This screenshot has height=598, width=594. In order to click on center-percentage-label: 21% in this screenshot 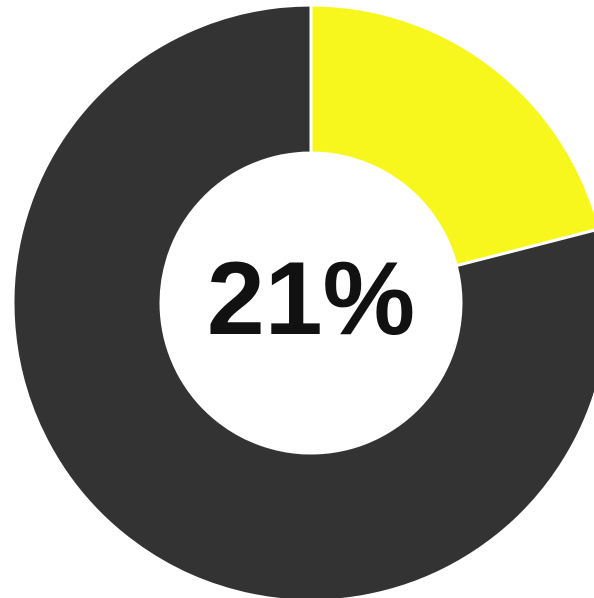, I will do `click(311, 299)`.